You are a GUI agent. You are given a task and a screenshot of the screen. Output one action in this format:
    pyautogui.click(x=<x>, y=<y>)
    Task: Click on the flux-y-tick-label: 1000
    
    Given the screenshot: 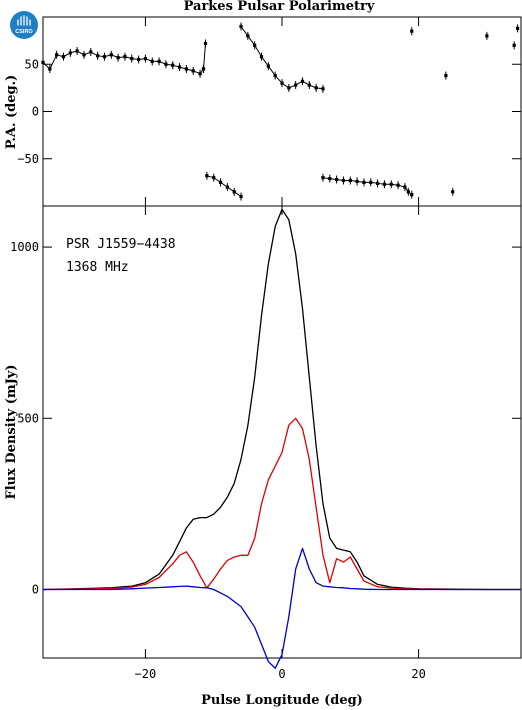 What is the action you would take?
    pyautogui.click(x=24, y=247)
    